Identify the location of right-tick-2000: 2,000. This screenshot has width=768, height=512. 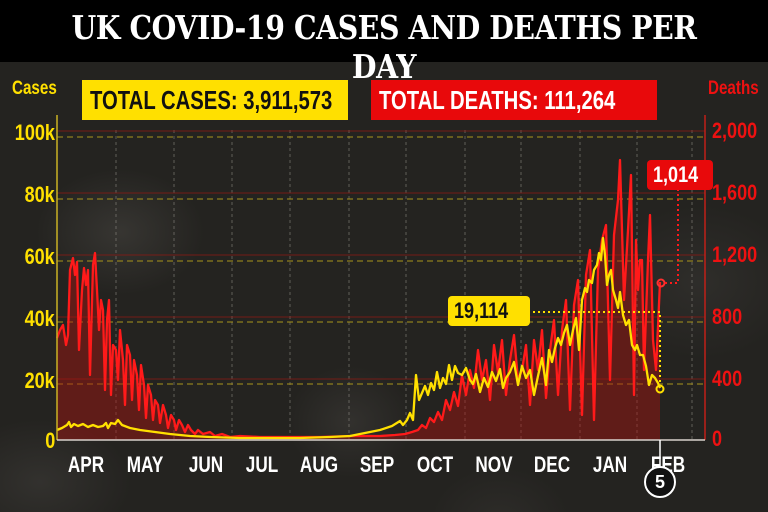
(735, 130).